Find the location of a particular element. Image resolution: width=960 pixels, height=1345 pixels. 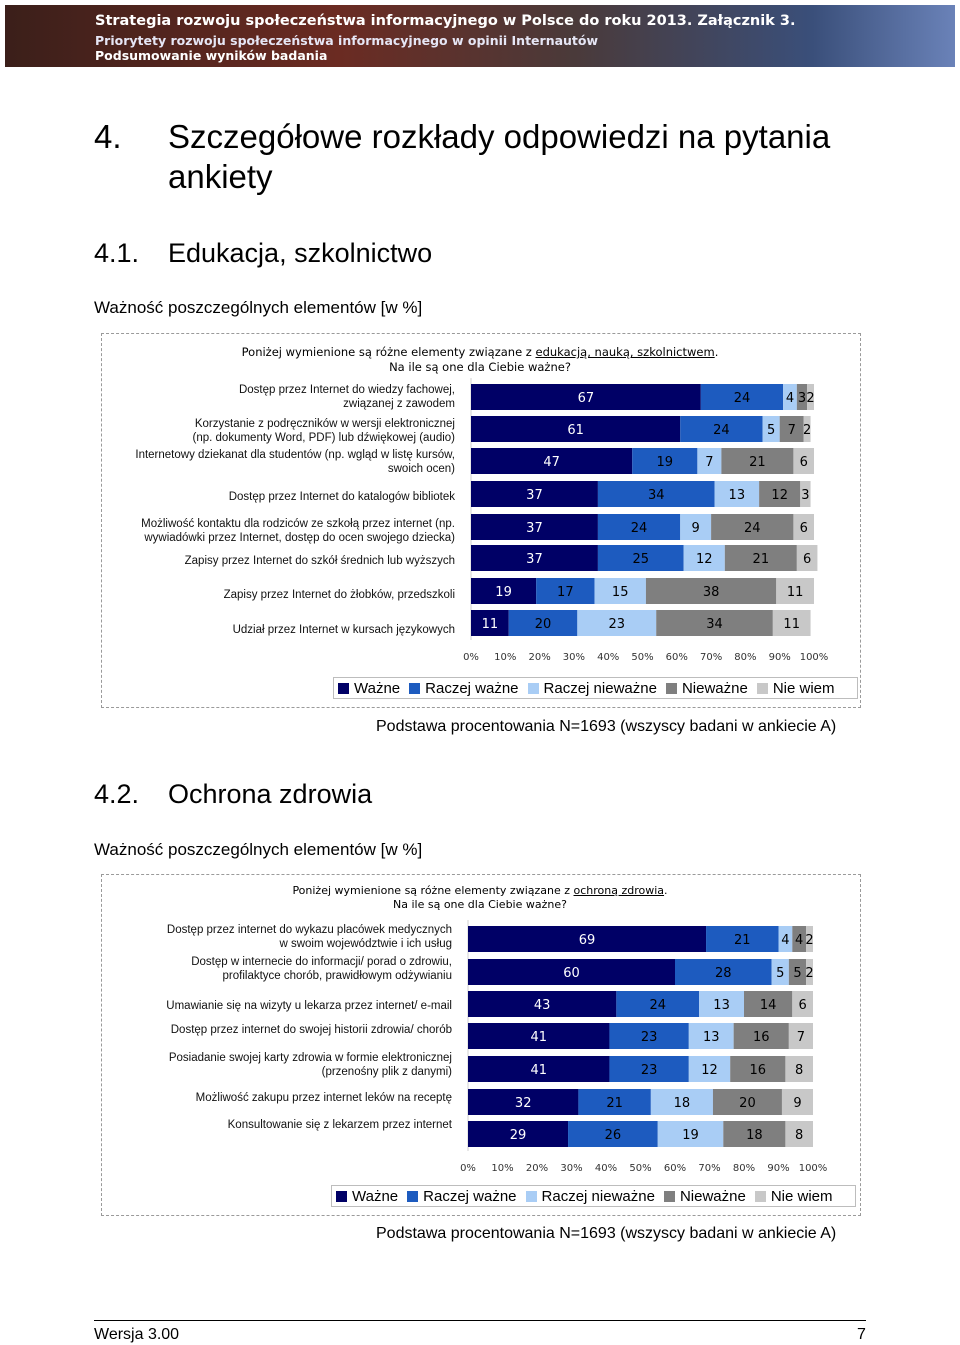

data-label: 67 is located at coordinates (586, 398).